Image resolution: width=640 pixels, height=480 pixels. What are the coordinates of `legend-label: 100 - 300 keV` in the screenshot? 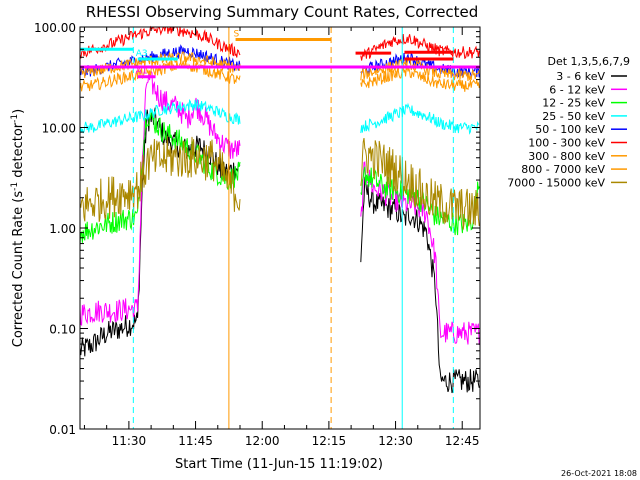 It's located at (566, 143).